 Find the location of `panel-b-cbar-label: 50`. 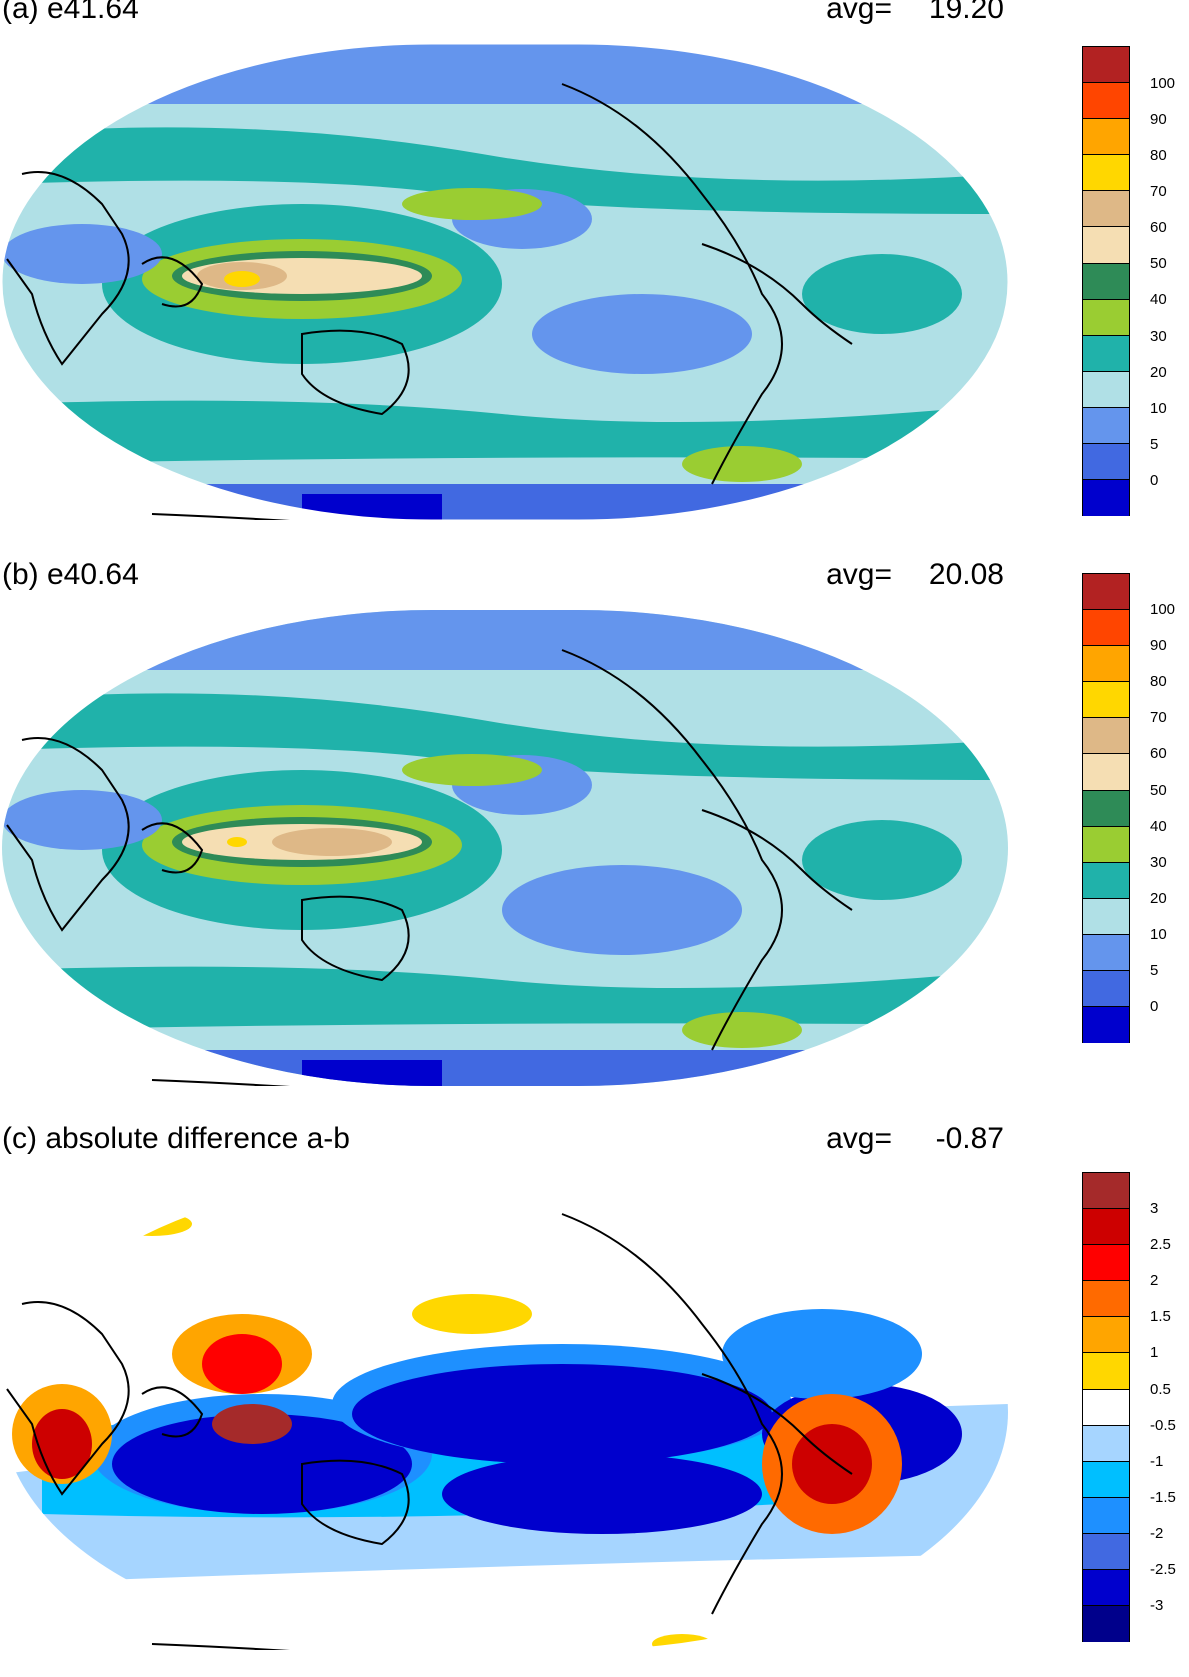

panel-b-cbar-label: 50 is located at coordinates (1158, 790).